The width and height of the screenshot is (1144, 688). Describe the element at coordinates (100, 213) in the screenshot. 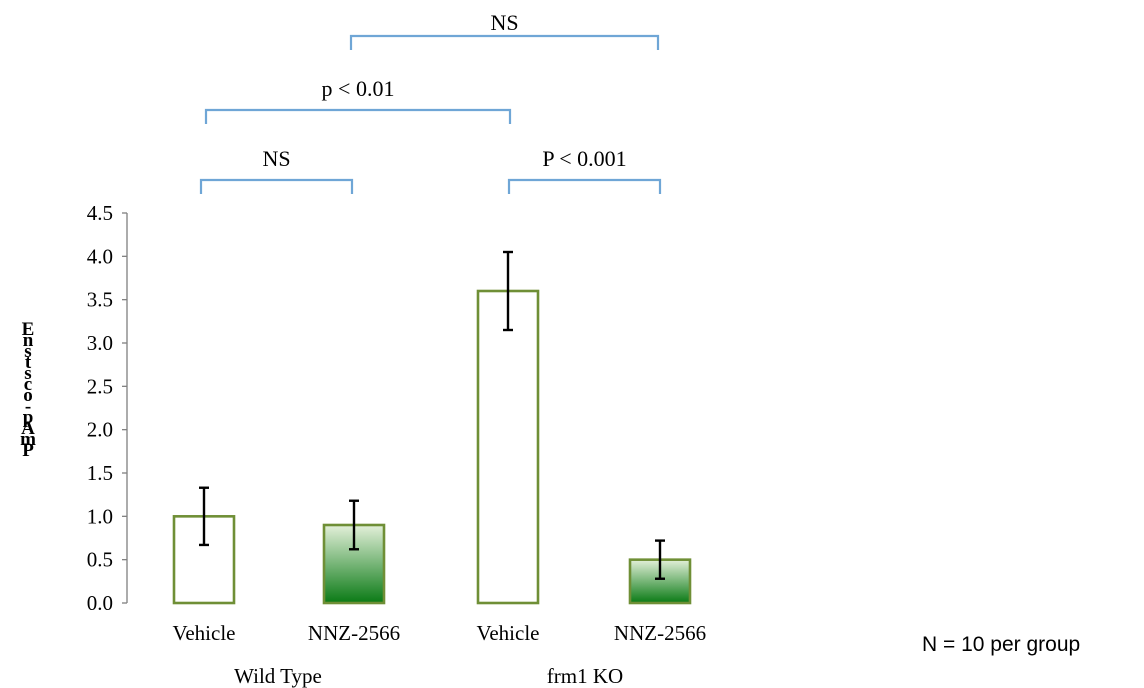

I see `y-tick-label: 4.5` at that location.